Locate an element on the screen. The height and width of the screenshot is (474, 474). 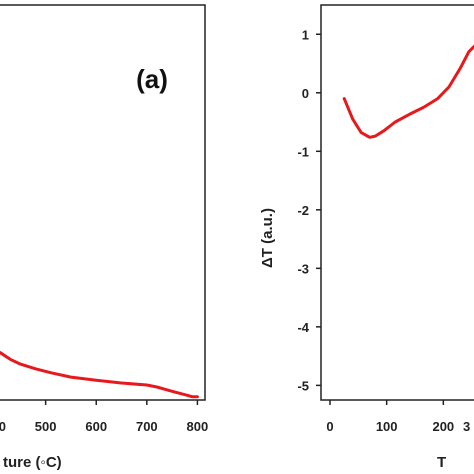
panel-a-series is located at coordinates (99, 374).